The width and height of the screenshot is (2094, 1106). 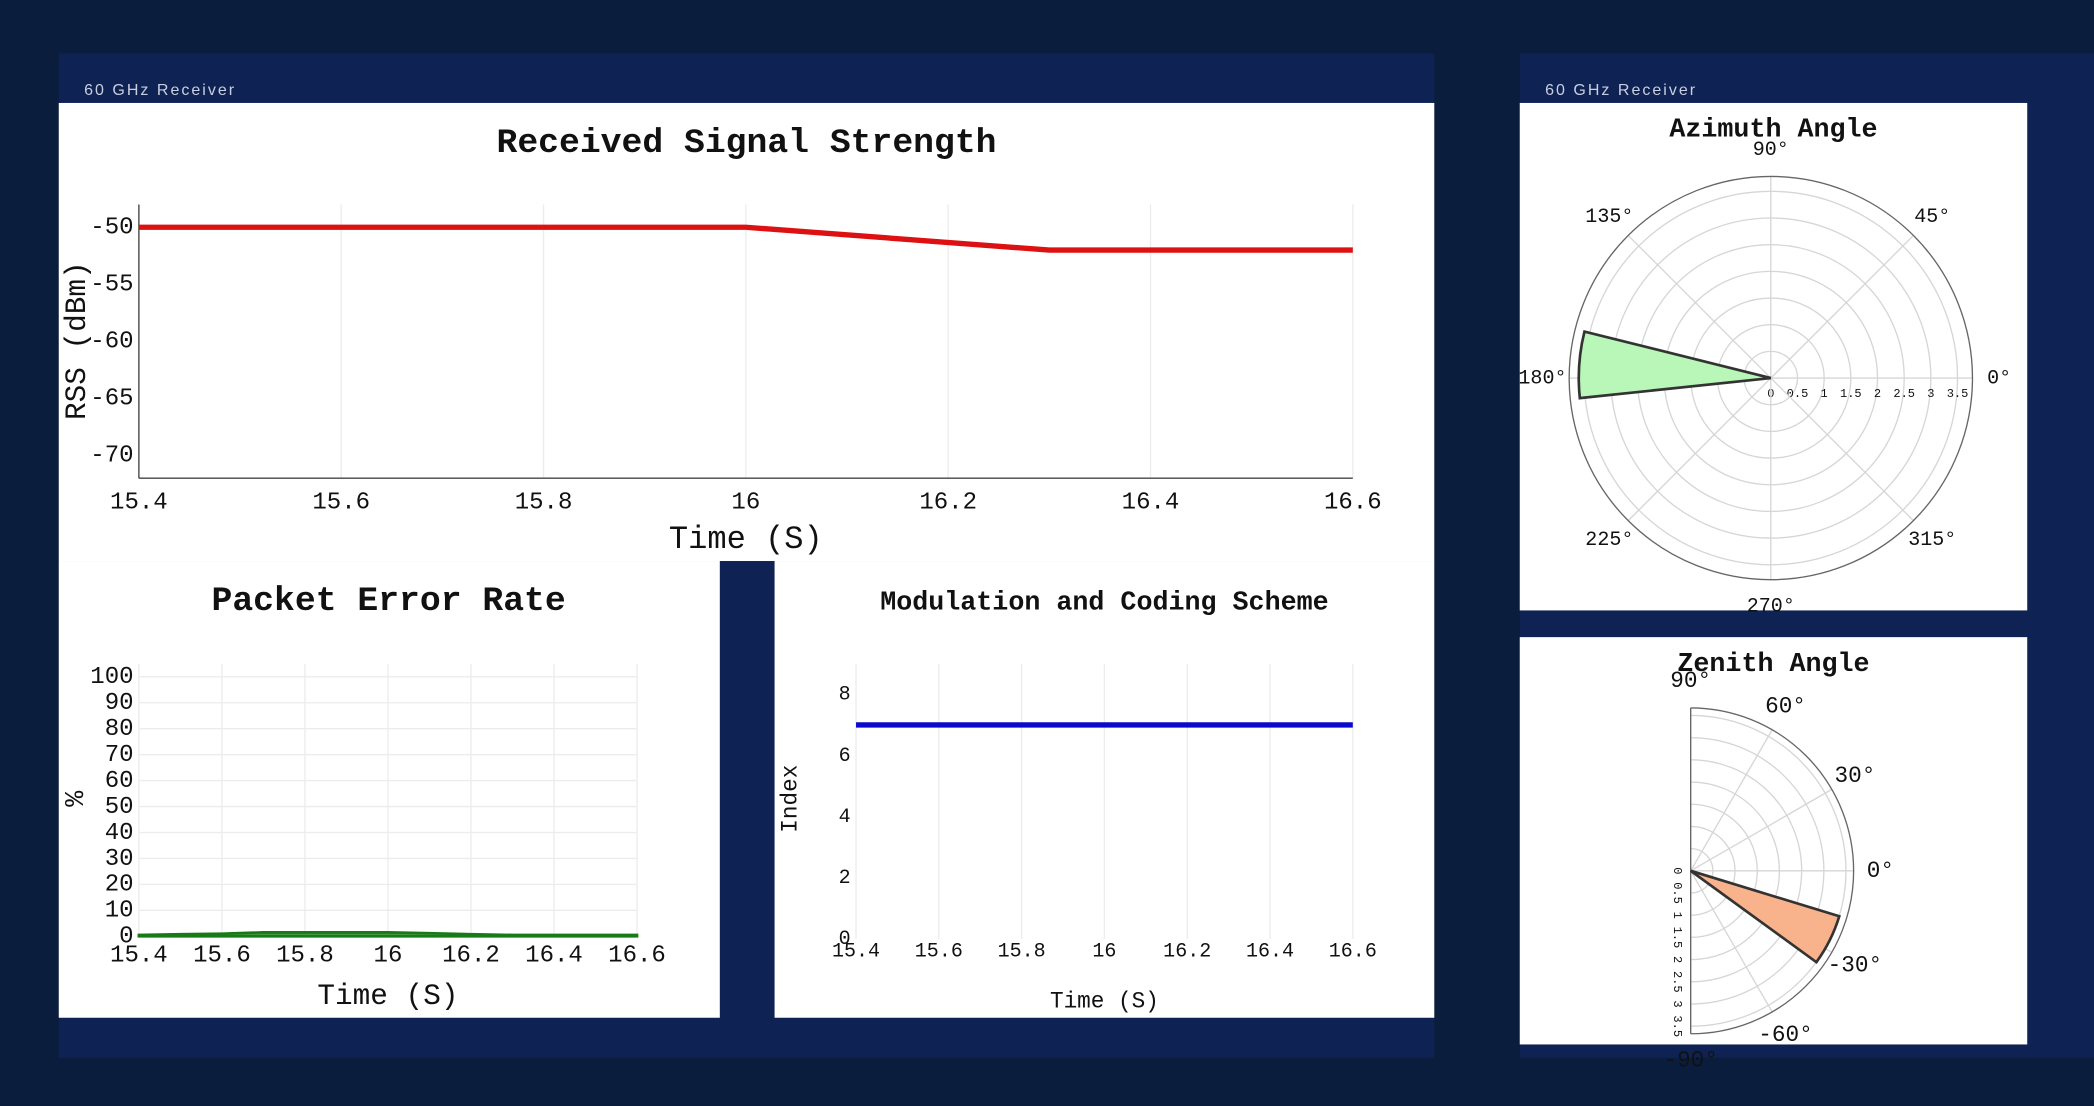 What do you see at coordinates (845, 756) in the screenshot?
I see `y-tick-label: 6` at bounding box center [845, 756].